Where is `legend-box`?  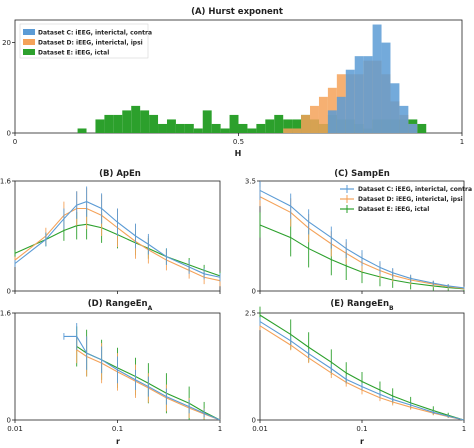 legend-box is located at coordinates (84, 41).